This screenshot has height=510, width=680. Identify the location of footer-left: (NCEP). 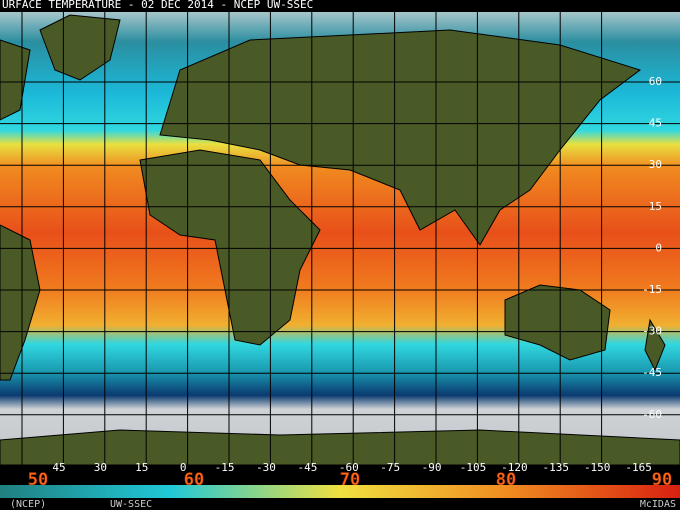
(28, 504).